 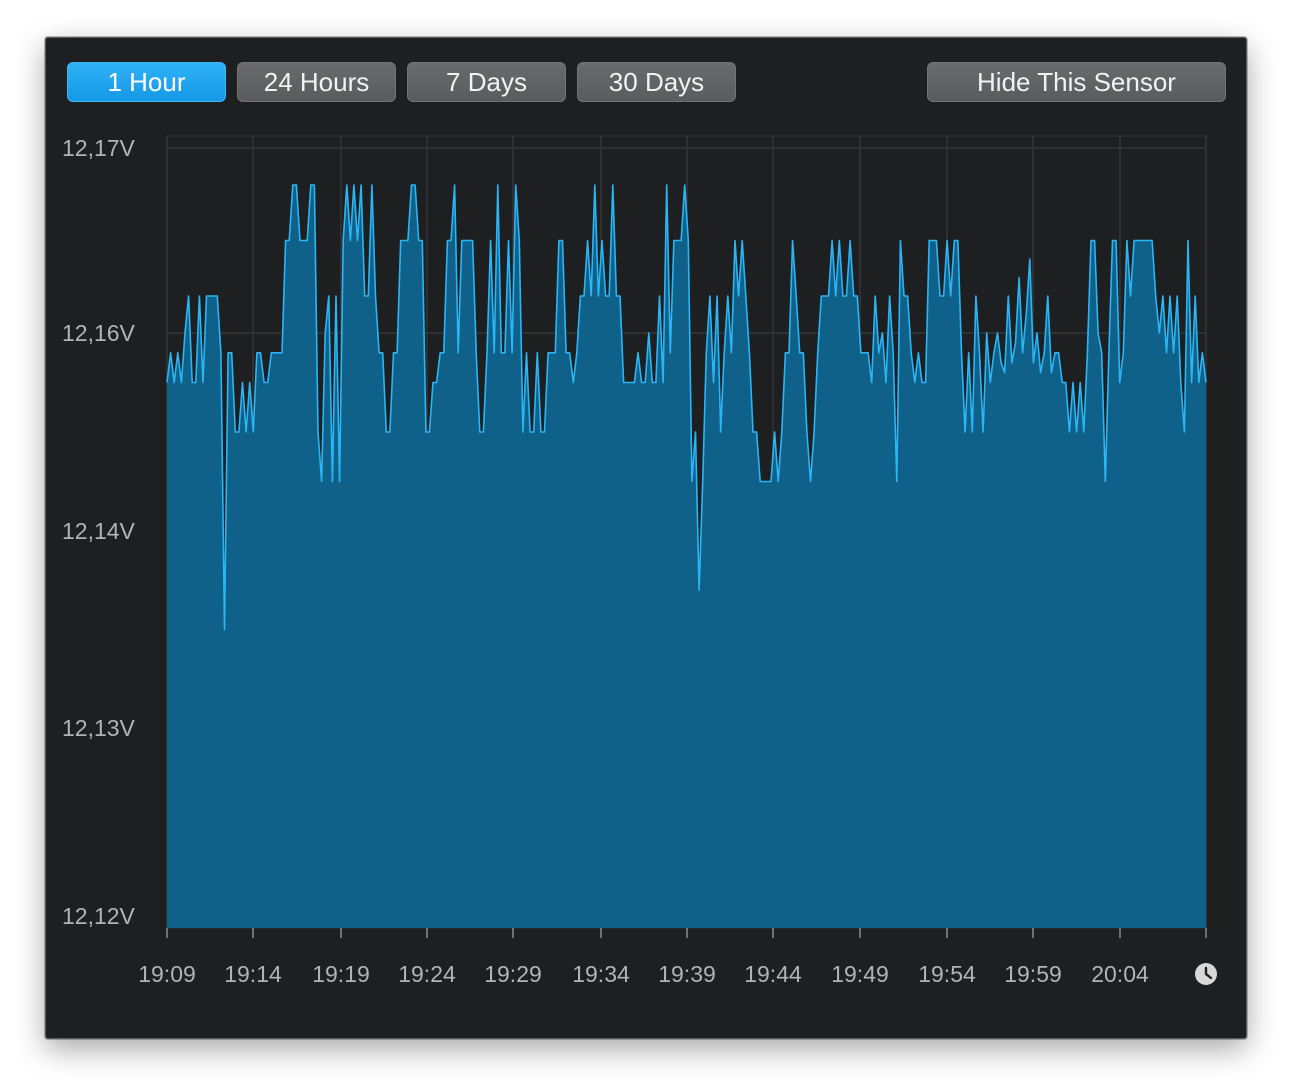 What do you see at coordinates (1206, 974) in the screenshot?
I see `clock-icon` at bounding box center [1206, 974].